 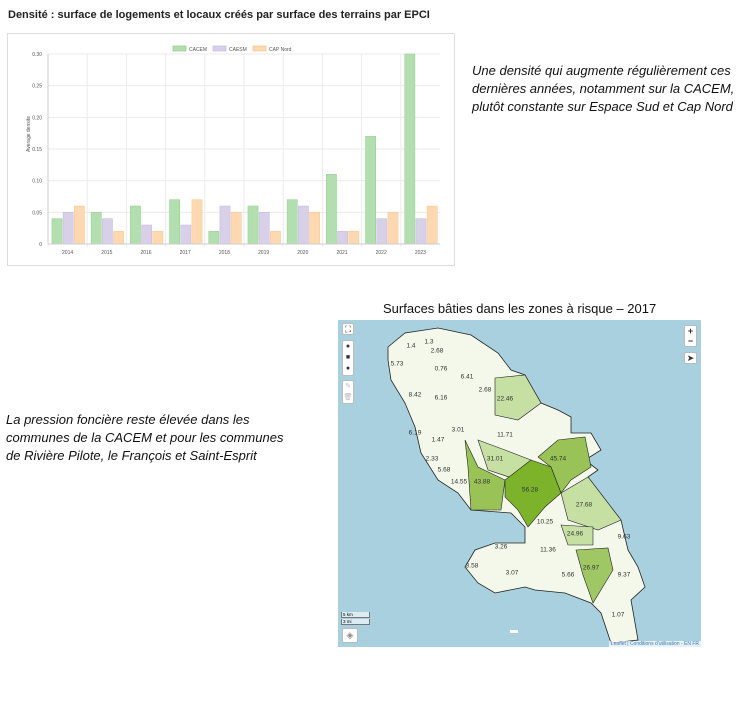 What do you see at coordinates (575, 534) in the screenshot?
I see `commune-value-label: 24.96` at bounding box center [575, 534].